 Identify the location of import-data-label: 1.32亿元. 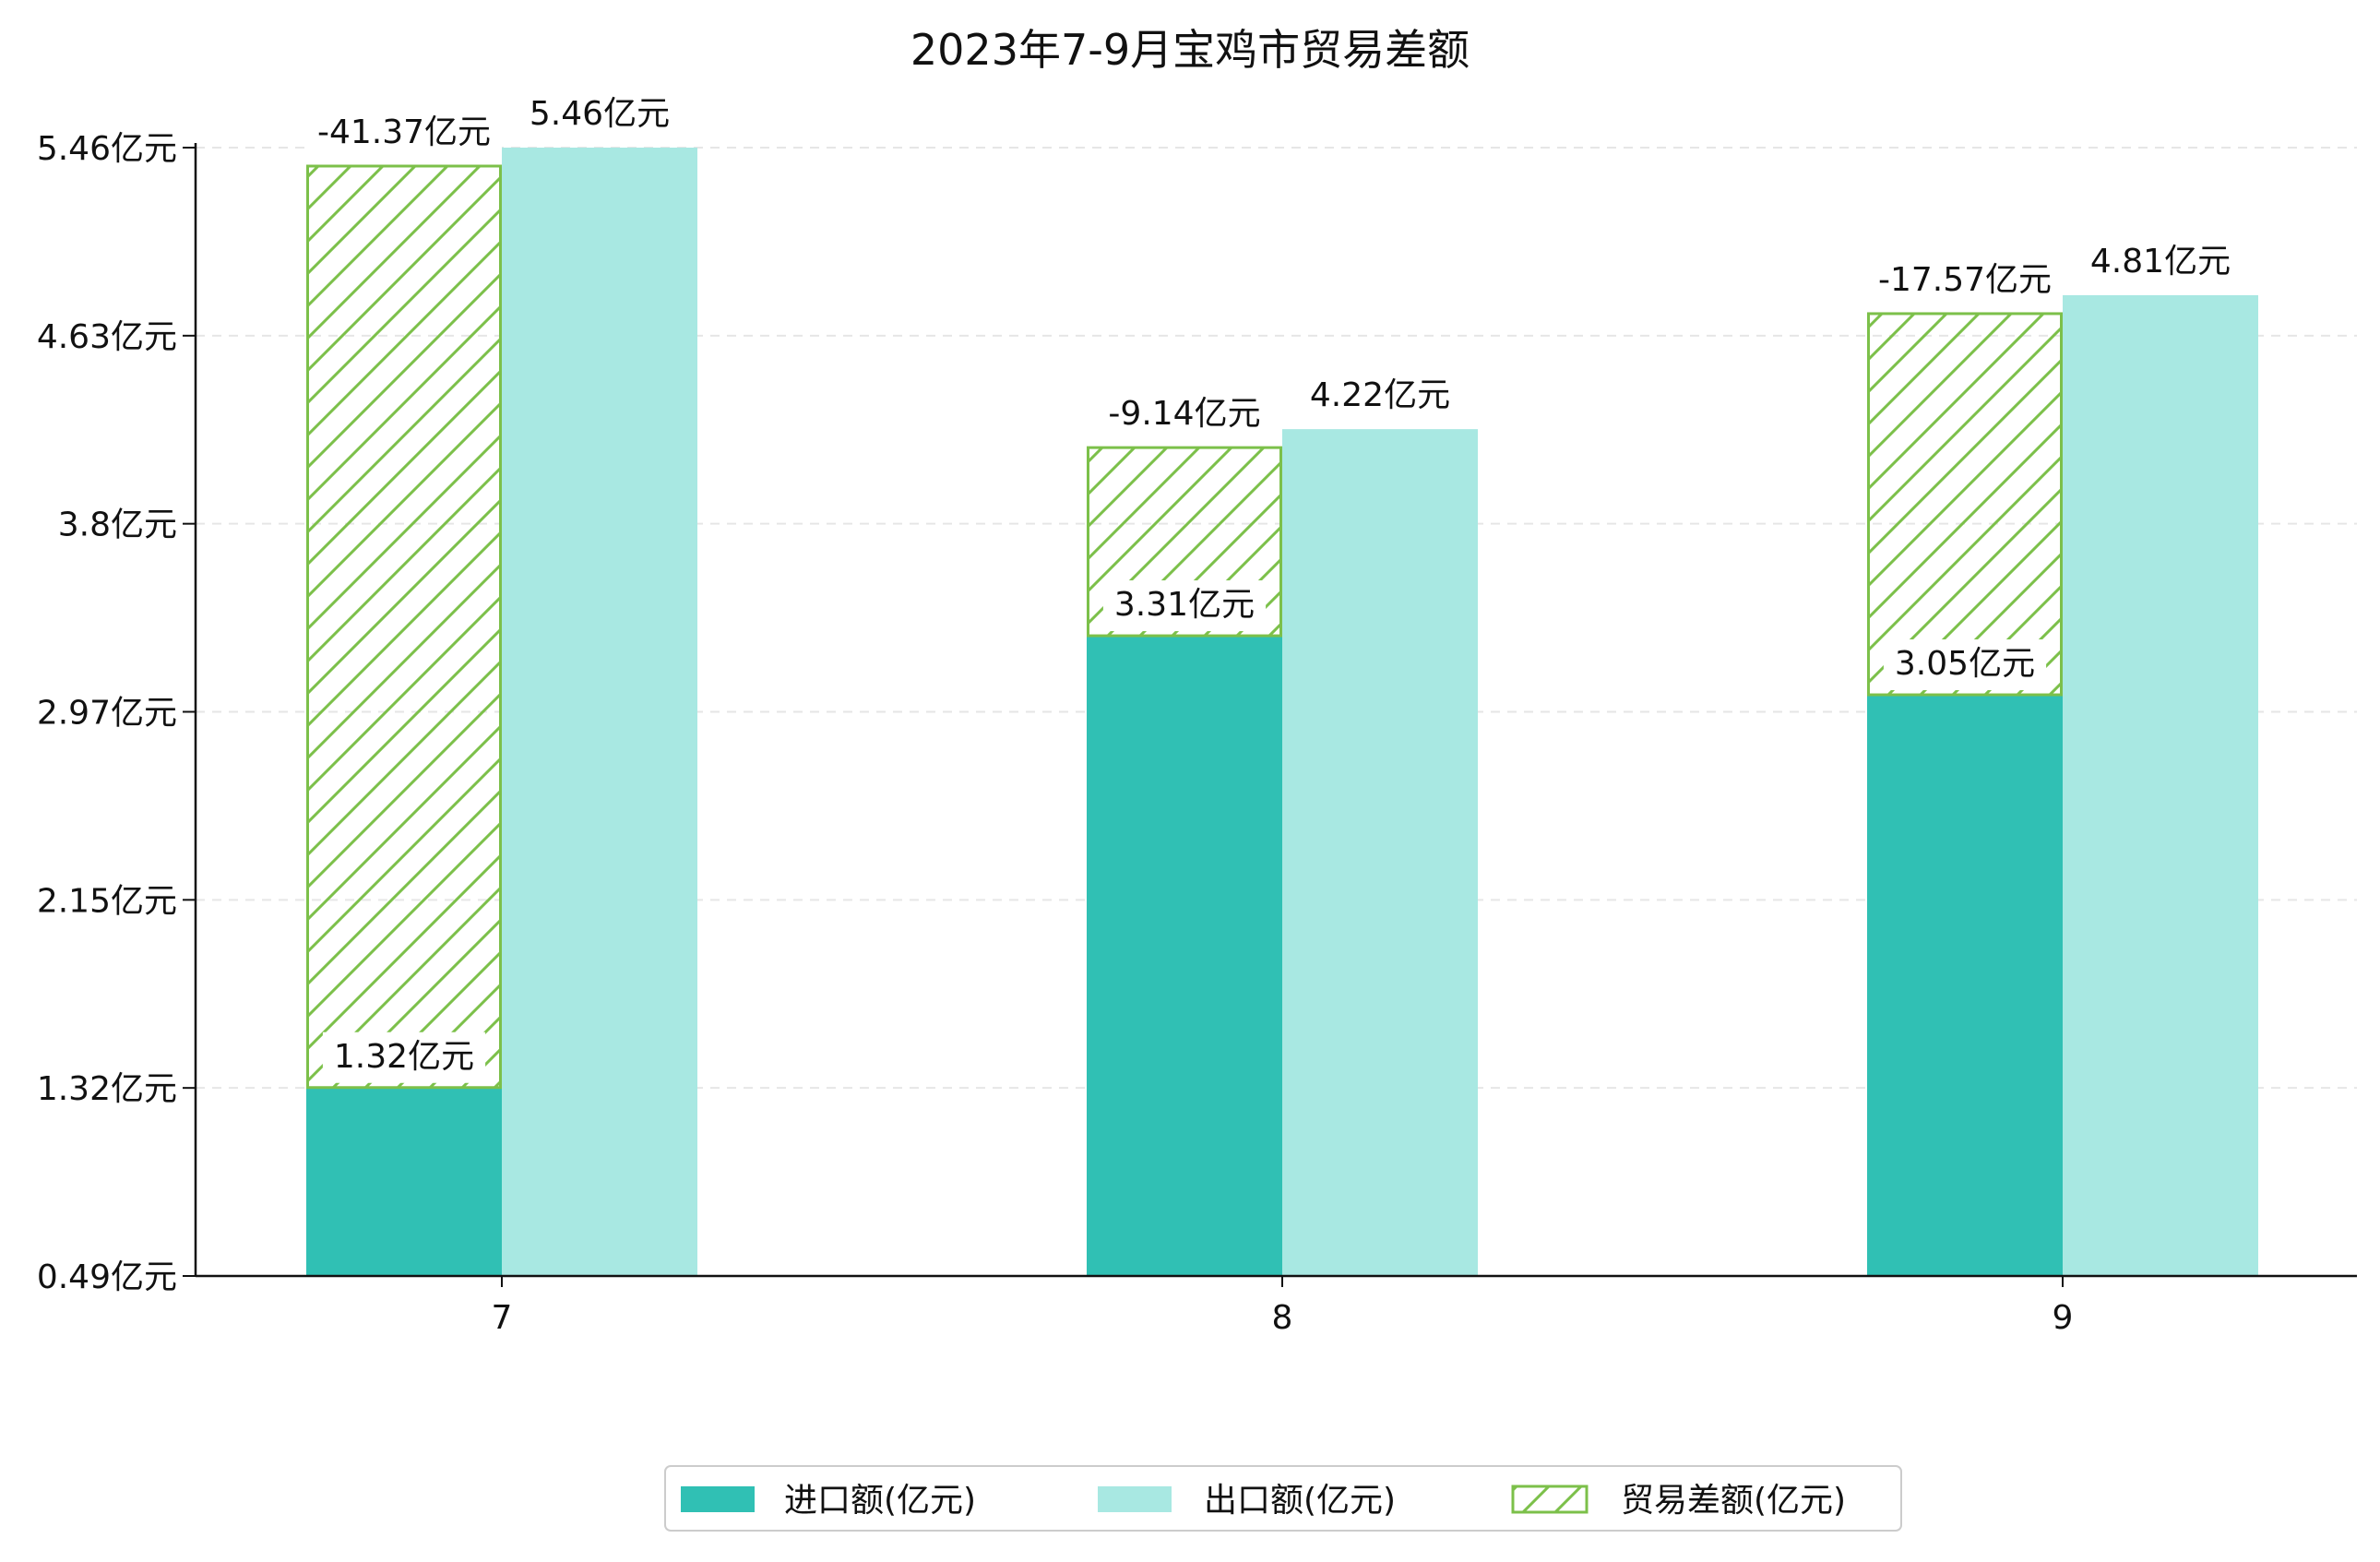
(404, 1057).